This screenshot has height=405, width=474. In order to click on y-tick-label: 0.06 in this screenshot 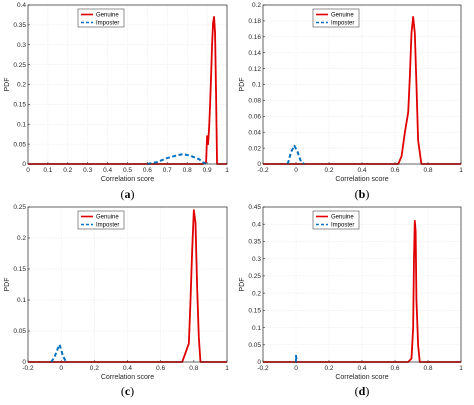, I will do `click(254, 117)`.